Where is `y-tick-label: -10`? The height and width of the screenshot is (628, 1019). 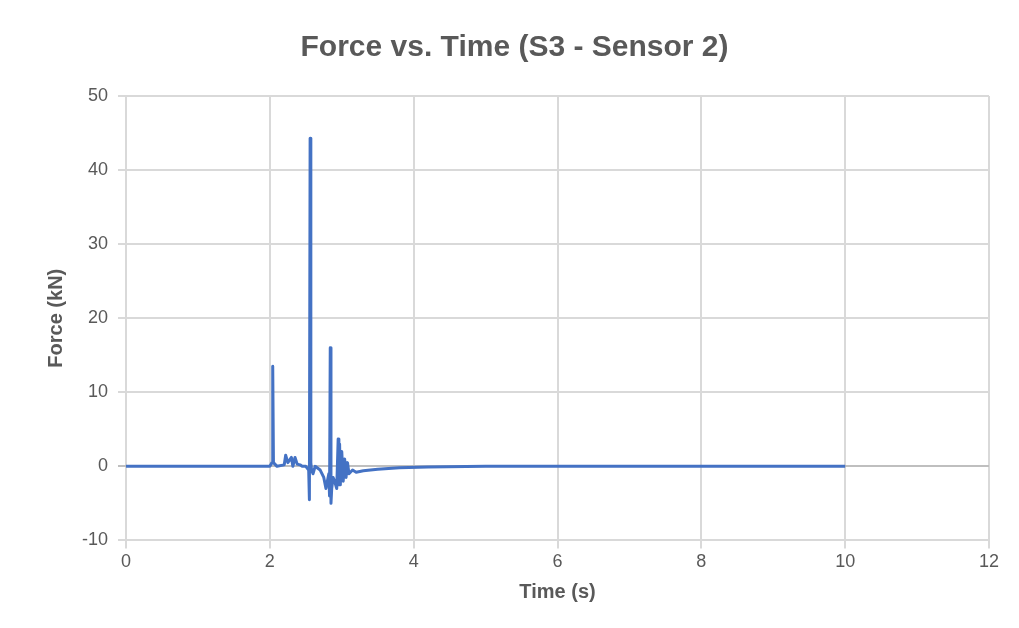 y-tick-label: -10 is located at coordinates (95, 539).